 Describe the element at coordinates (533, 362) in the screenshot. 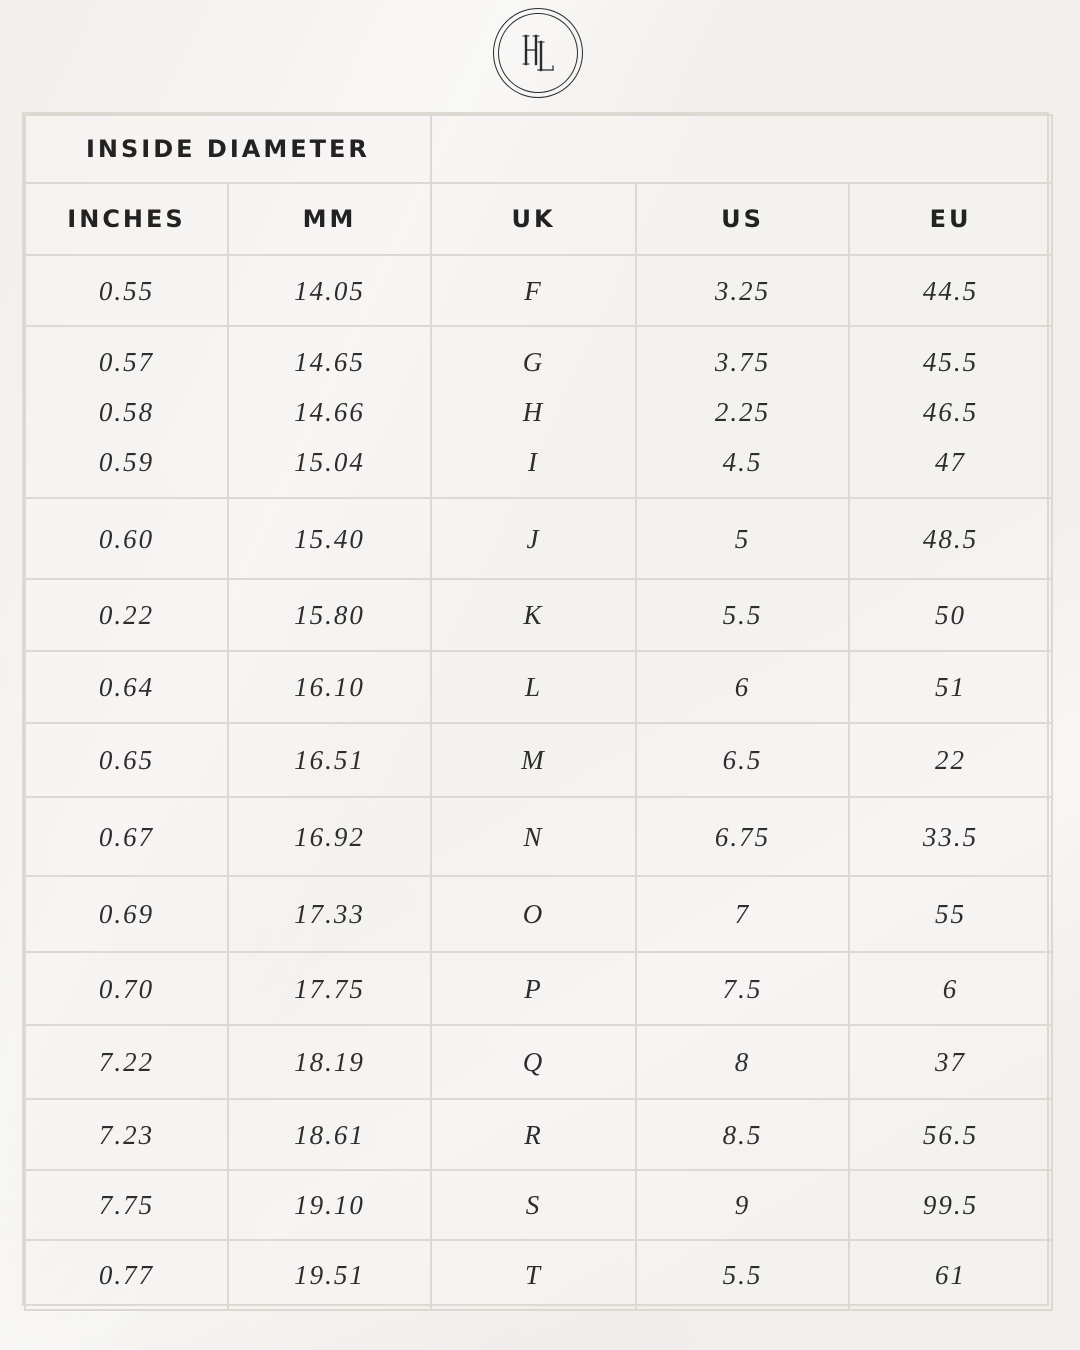

I see `cell-value: G` at that location.